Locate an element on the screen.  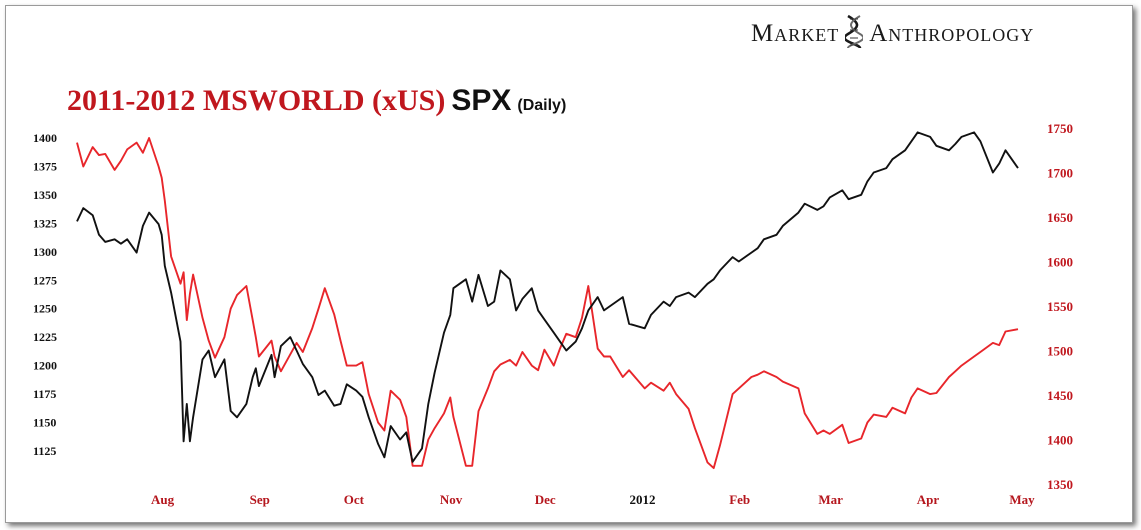
title-daily: (Daily) is located at coordinates (542, 105).